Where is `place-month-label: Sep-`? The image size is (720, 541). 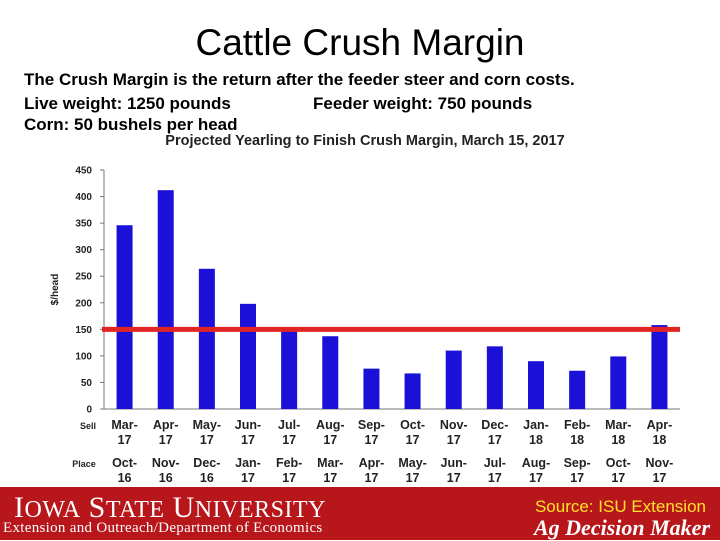 place-month-label: Sep- is located at coordinates (577, 463).